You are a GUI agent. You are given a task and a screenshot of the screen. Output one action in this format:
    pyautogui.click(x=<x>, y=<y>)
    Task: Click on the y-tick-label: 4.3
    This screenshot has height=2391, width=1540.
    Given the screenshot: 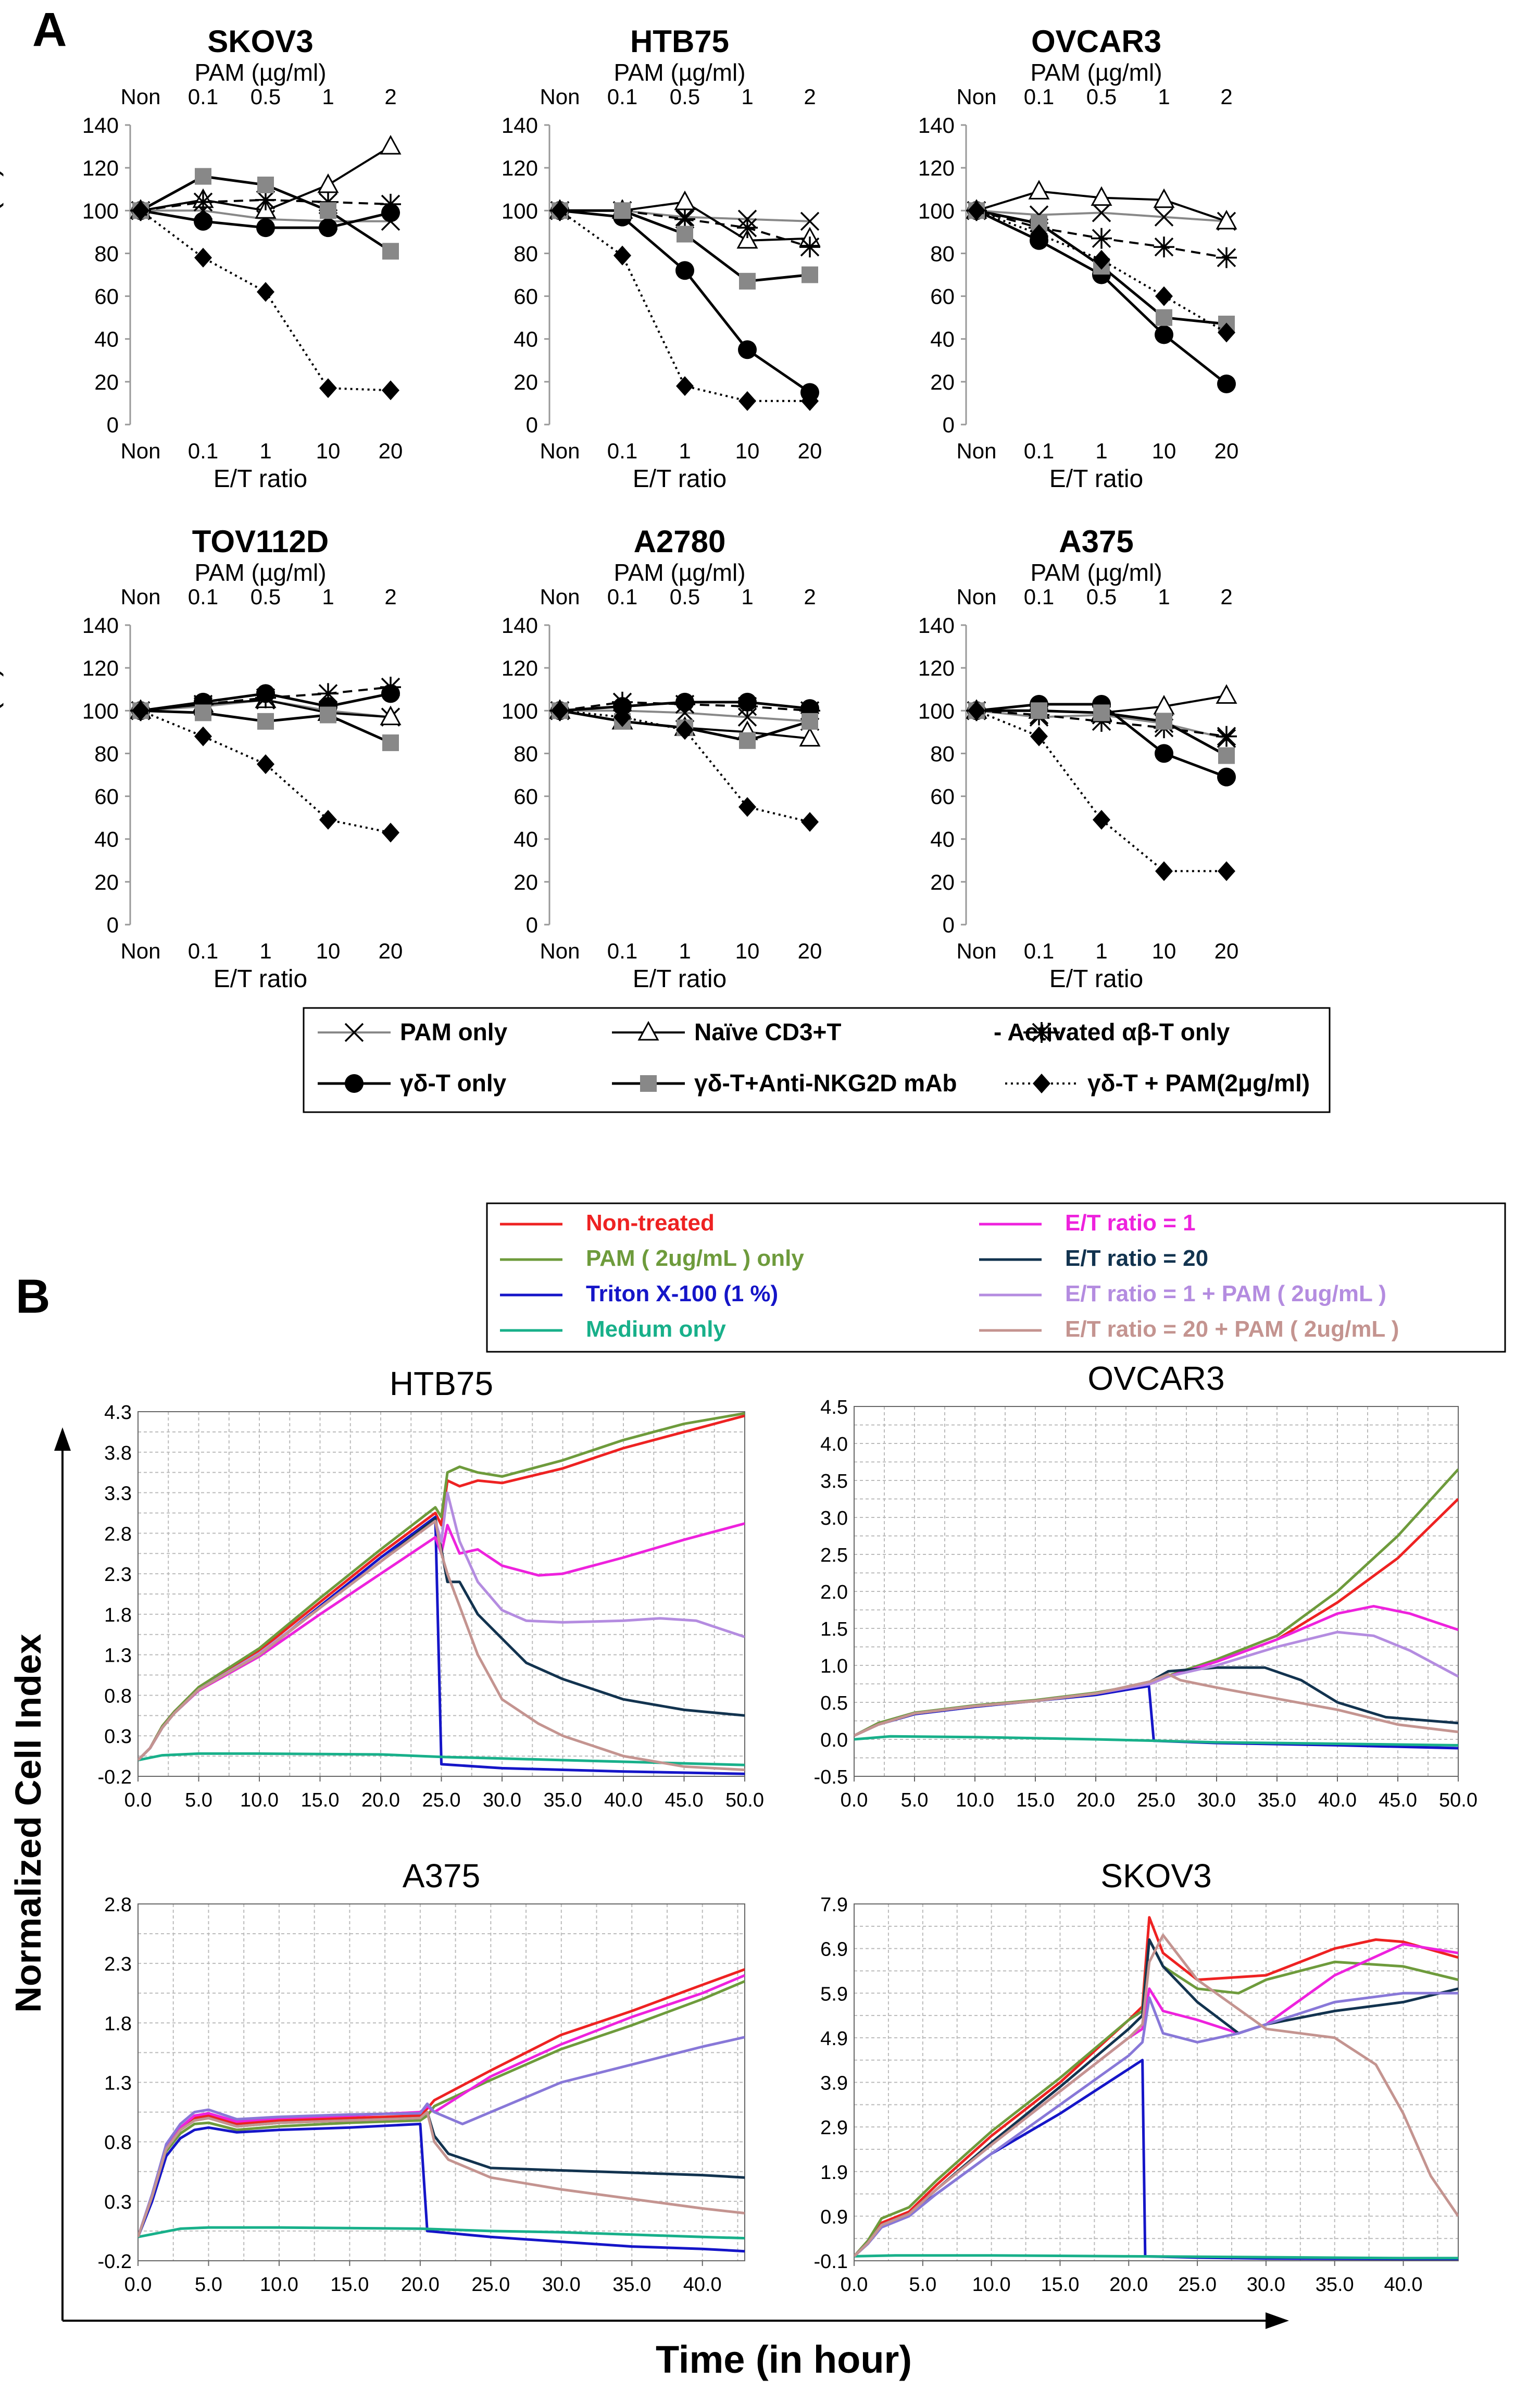 What is the action you would take?
    pyautogui.click(x=118, y=1413)
    